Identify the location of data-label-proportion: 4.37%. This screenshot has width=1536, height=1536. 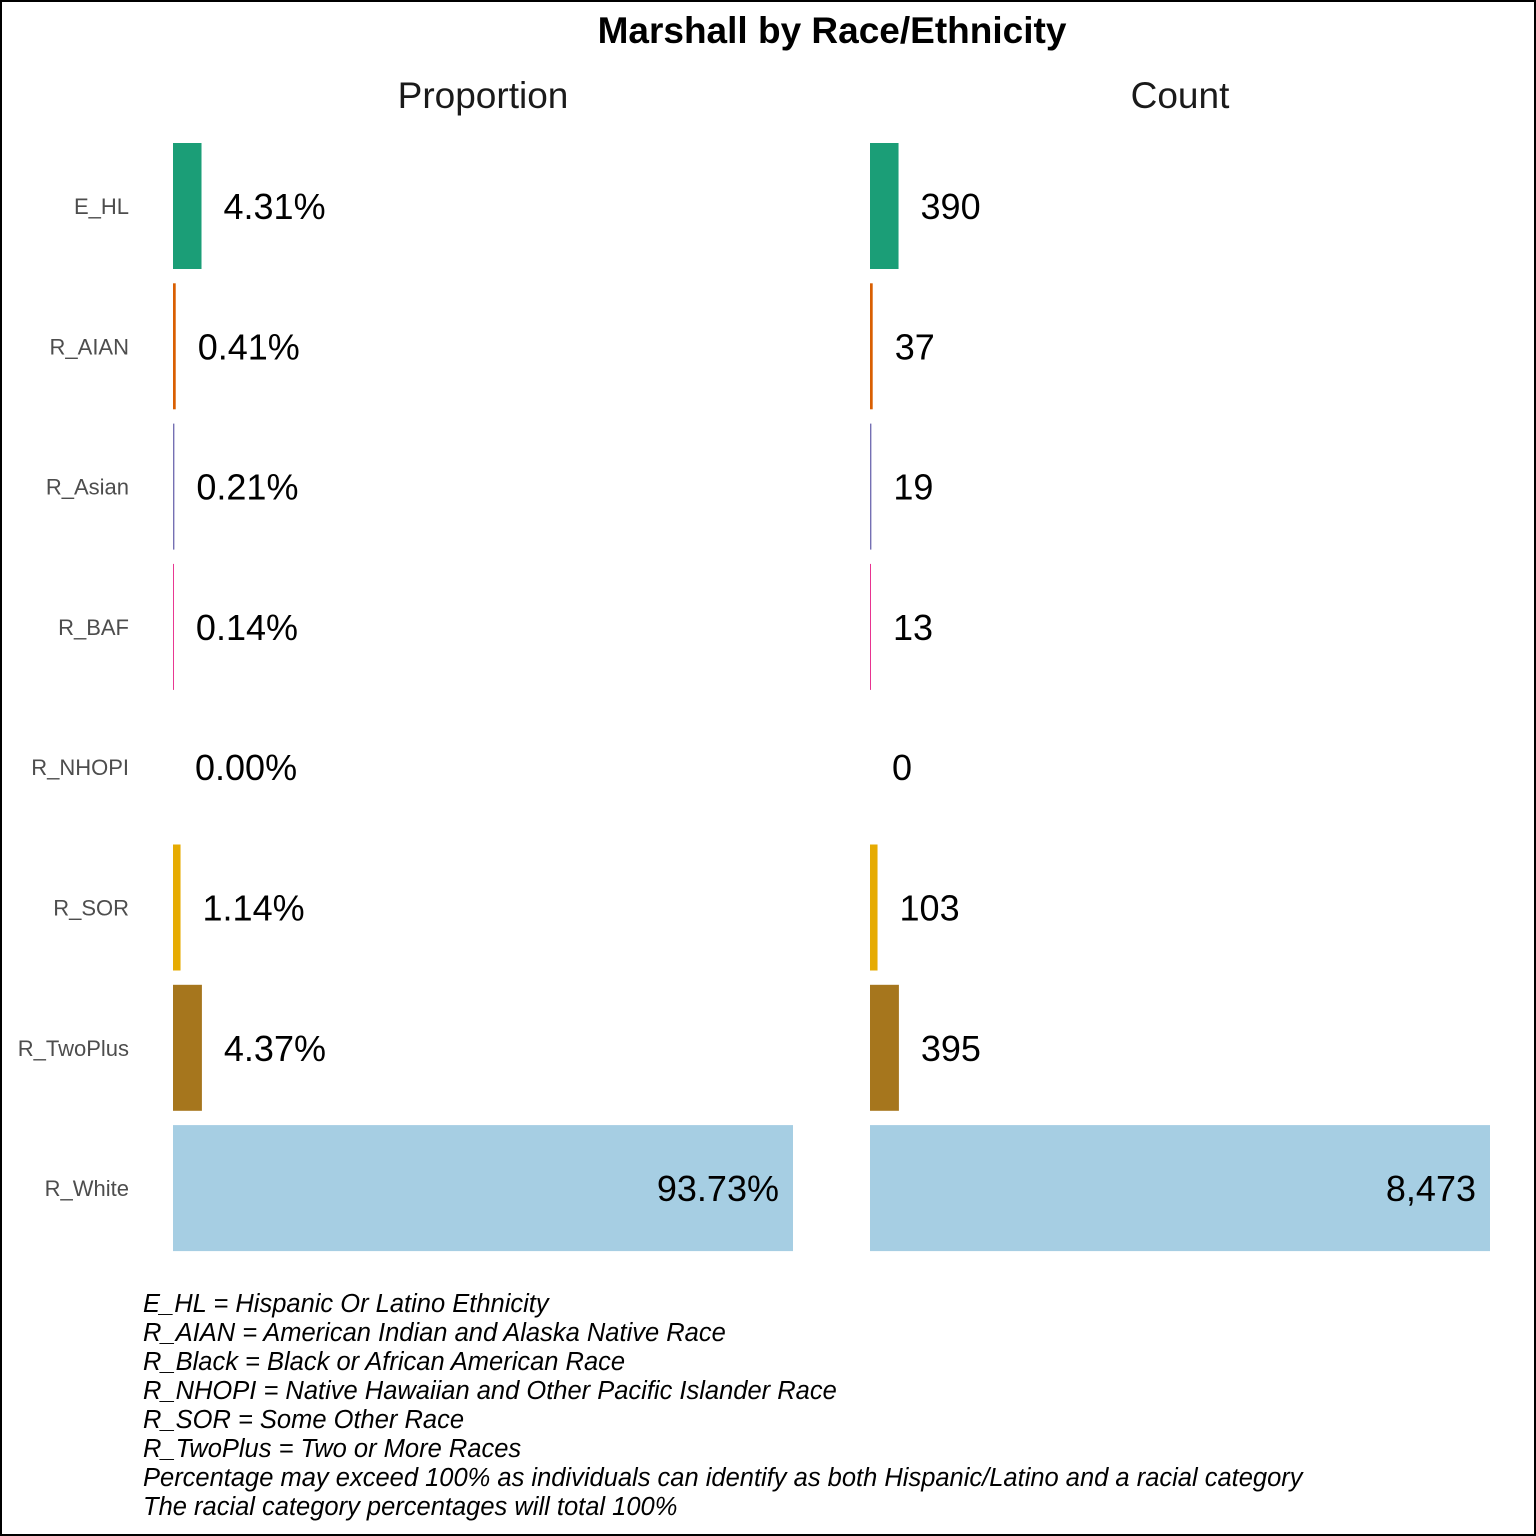
(275, 1048).